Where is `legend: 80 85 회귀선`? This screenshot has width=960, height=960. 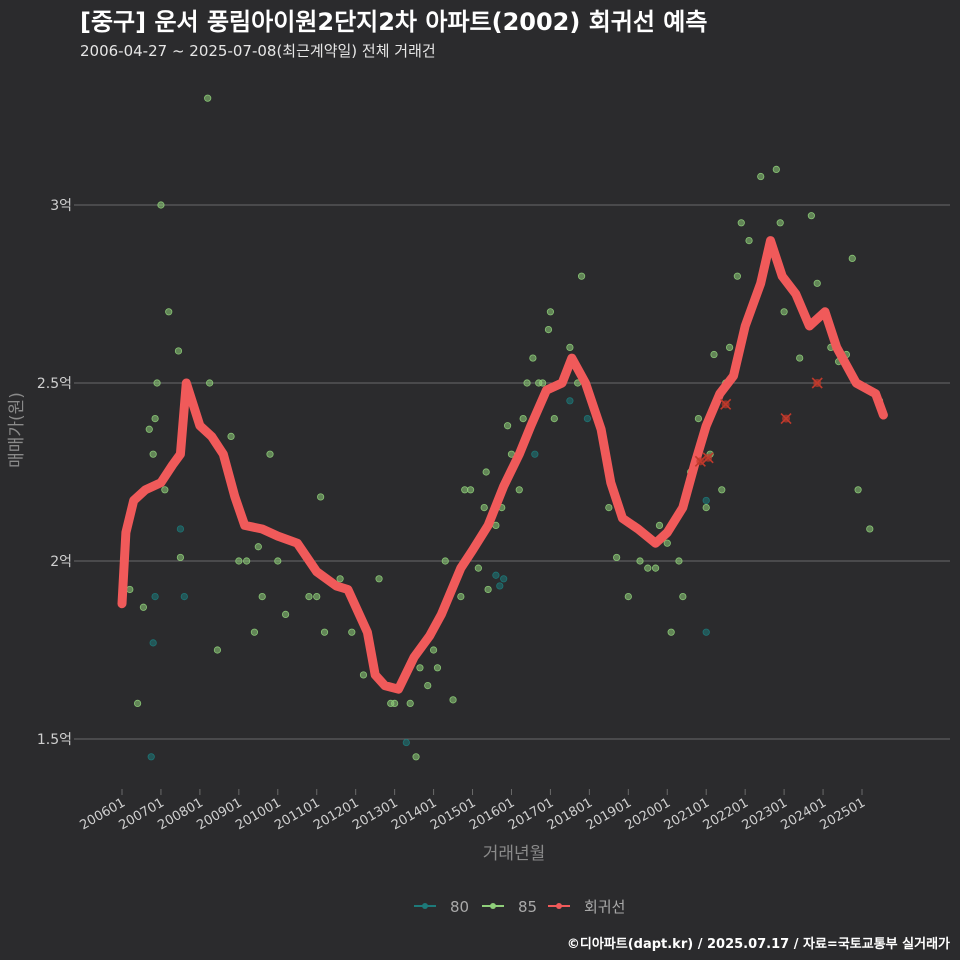 legend: 80 85 회귀선 is located at coordinates (519, 907).